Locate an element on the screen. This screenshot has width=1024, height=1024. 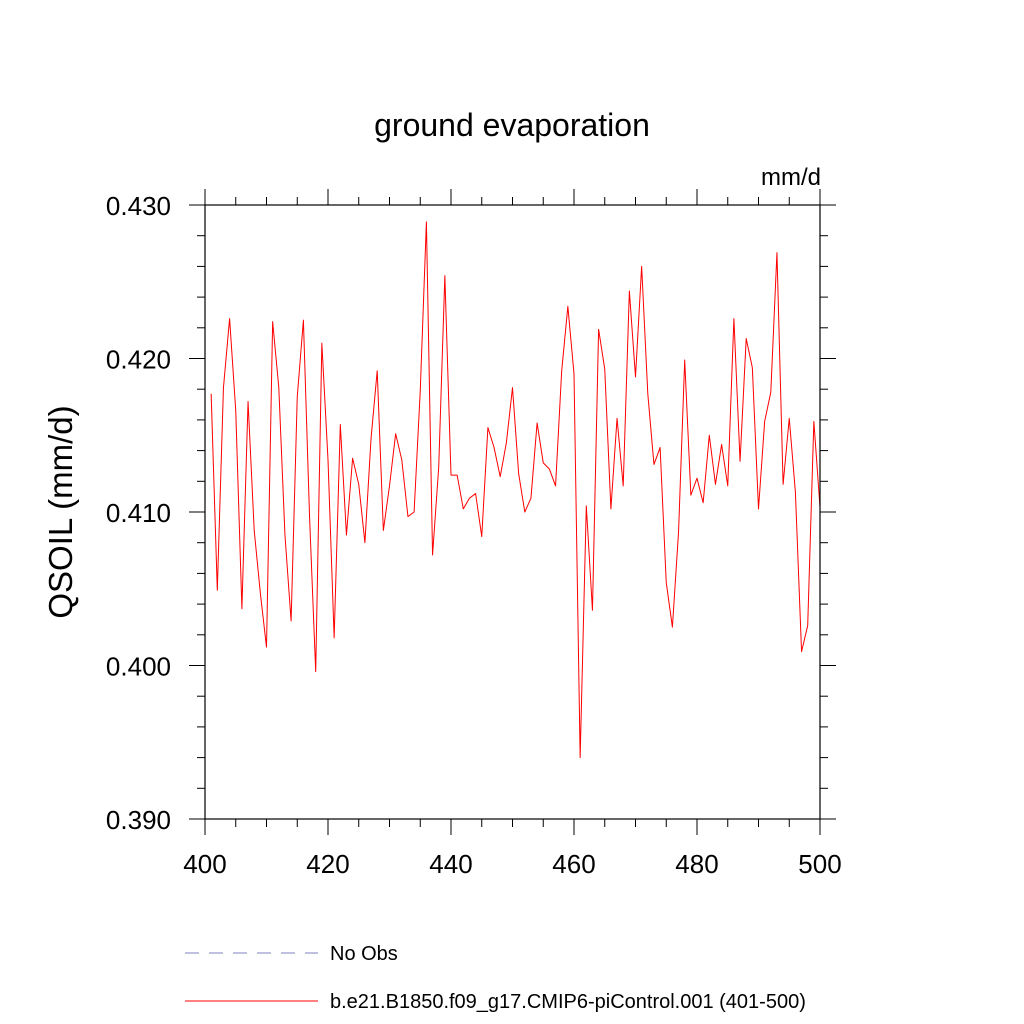
x-tick-label: 440 is located at coordinates (450, 864).